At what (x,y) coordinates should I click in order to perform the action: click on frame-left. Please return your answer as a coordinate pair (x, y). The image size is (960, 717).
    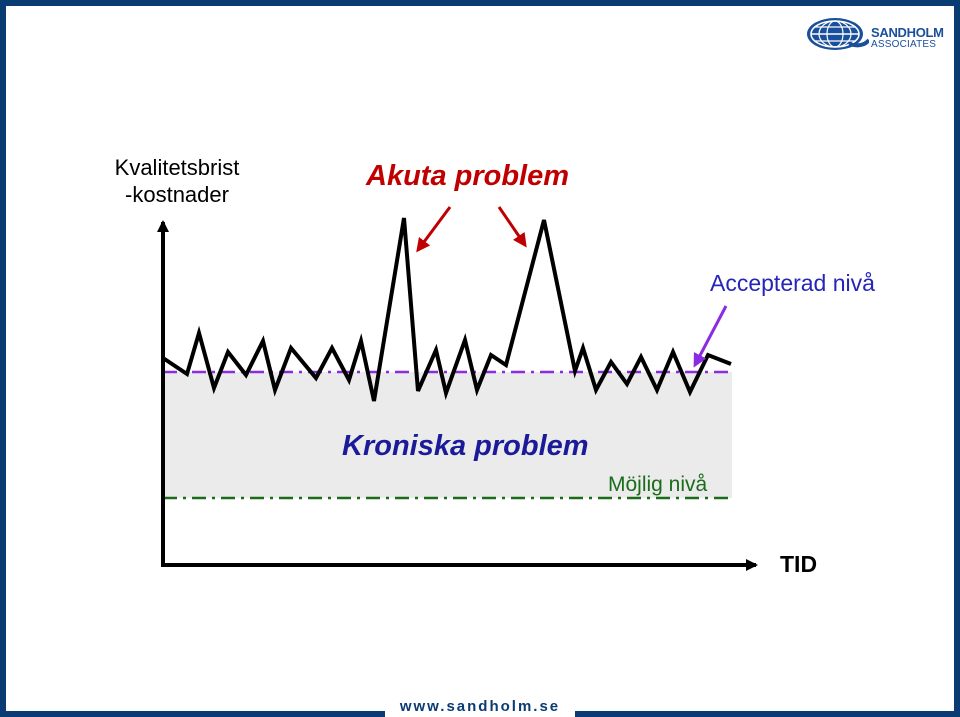
    Looking at the image, I should click on (3, 358).